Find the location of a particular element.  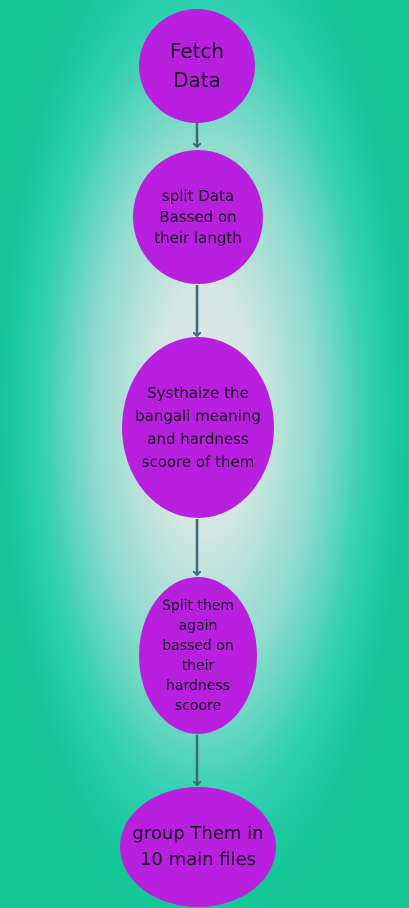

node-split-by-length: split Data Bassed on their langth is located at coordinates (198, 217).